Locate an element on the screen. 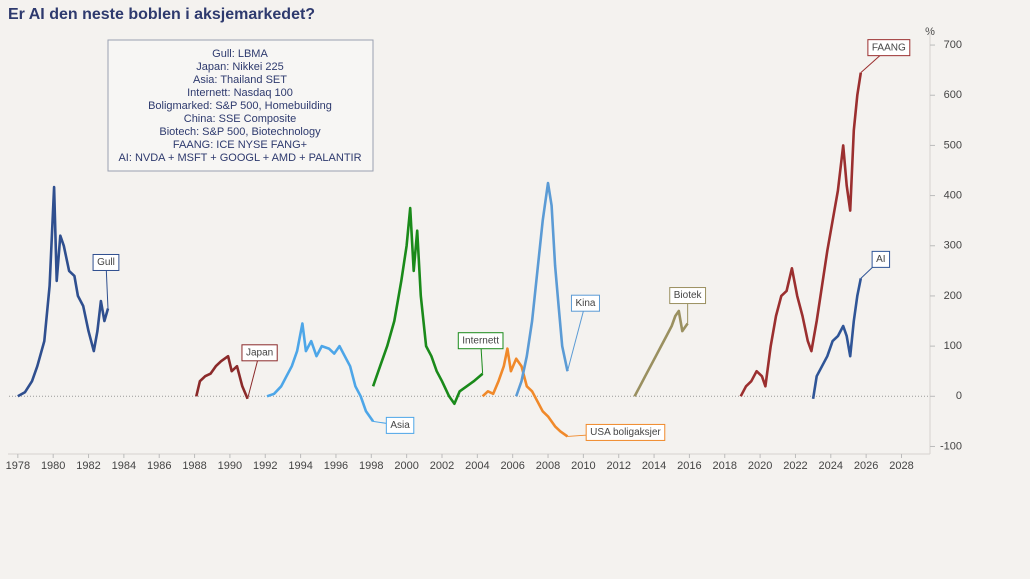 The image size is (1030, 579). note-line: AI: NVDA + MSFT + GOOGL + AMD + PALANTIR is located at coordinates (239, 158).